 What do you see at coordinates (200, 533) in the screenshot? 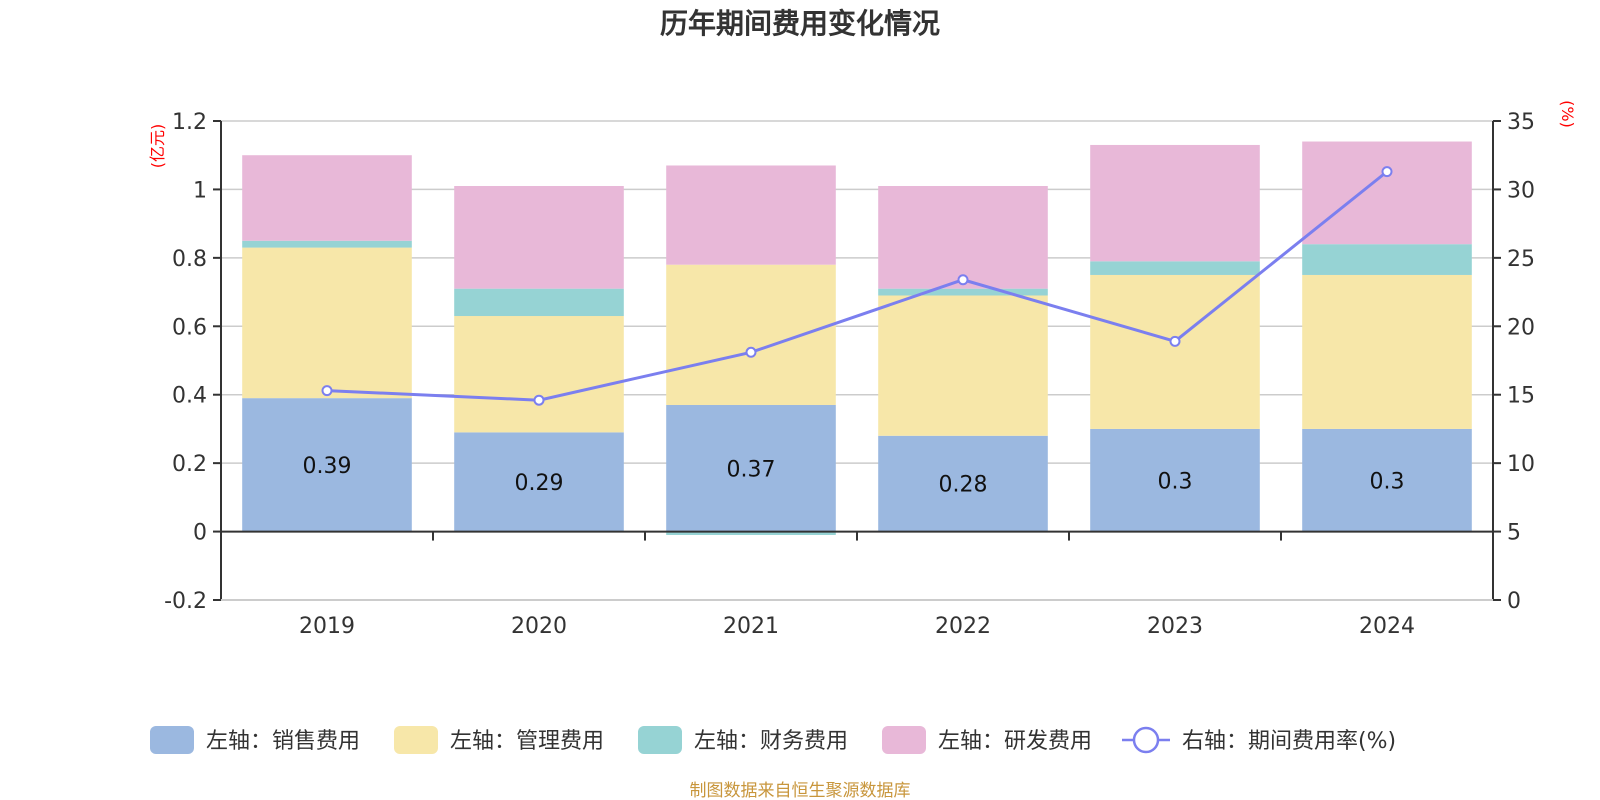
I see `left-axis-tick-label: 0` at bounding box center [200, 533].